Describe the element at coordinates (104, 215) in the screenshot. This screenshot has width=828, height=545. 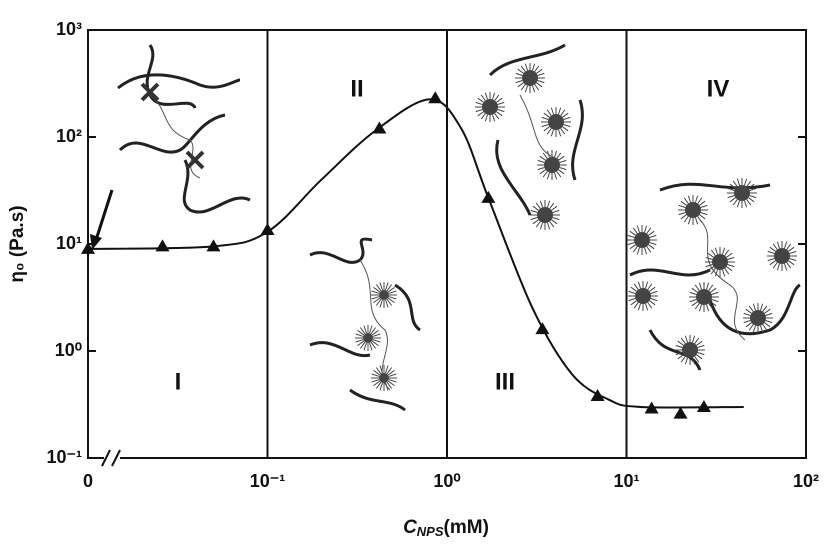
I see `arrow-shaft` at that location.